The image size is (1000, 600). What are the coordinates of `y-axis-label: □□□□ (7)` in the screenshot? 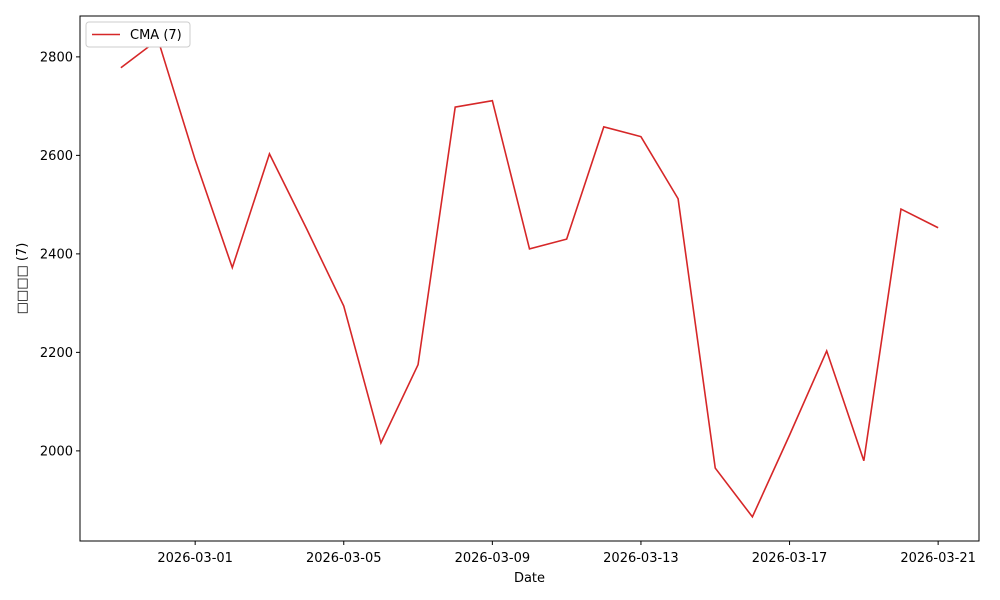 It's located at (22, 279).